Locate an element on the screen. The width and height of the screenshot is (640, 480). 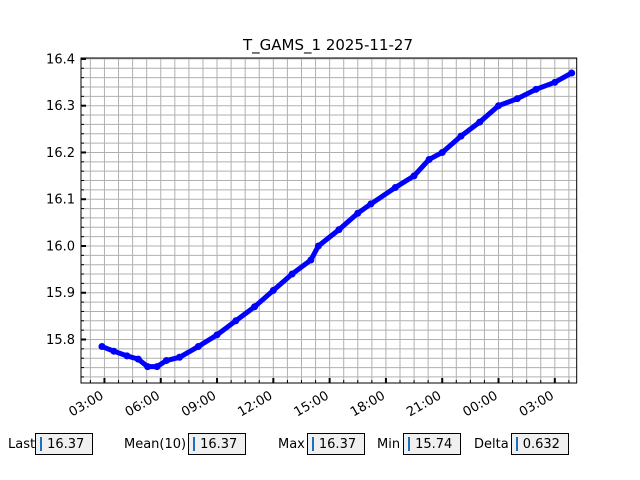
stat-mean-label: Mean(10) is located at coordinates (155, 444).